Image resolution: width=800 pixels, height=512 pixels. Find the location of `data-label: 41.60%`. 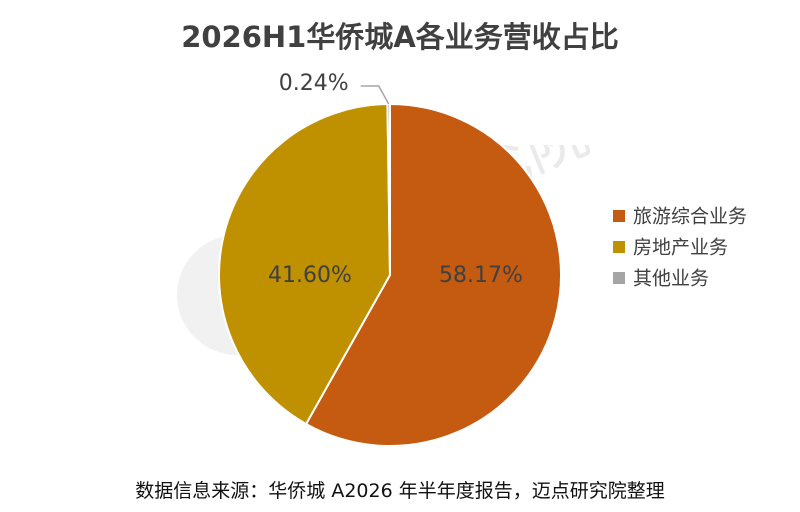

data-label: 41.60% is located at coordinates (310, 275).